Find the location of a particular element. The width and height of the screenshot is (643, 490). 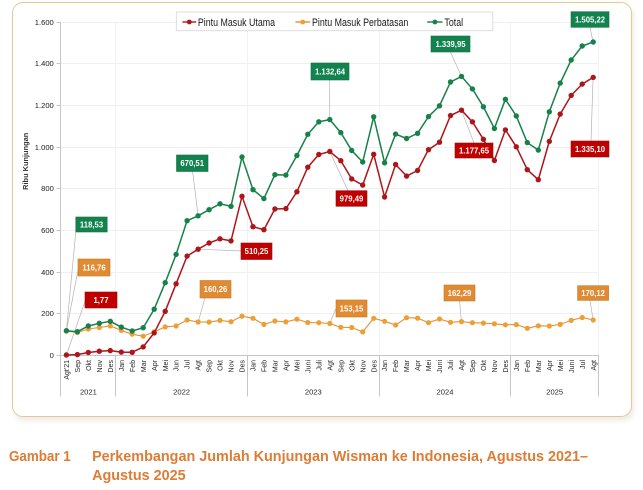

svg-text: Pintu Masuk Perbatasan is located at coordinates (360, 23).